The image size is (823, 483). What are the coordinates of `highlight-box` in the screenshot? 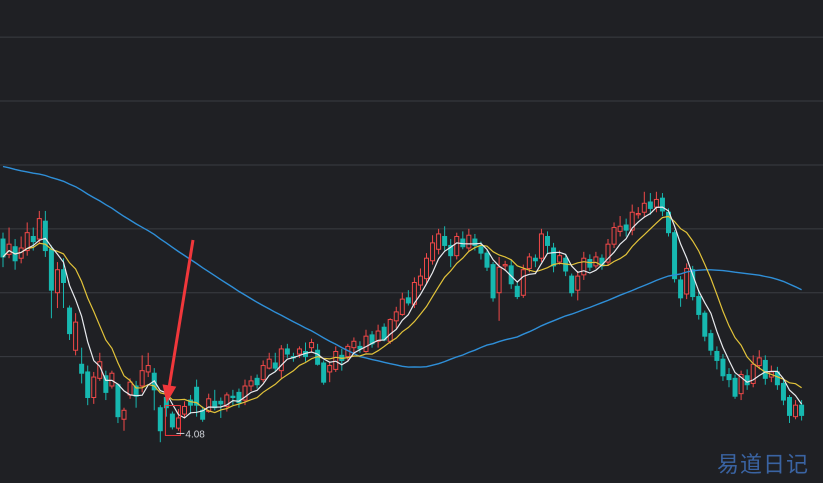 It's located at (172, 420).